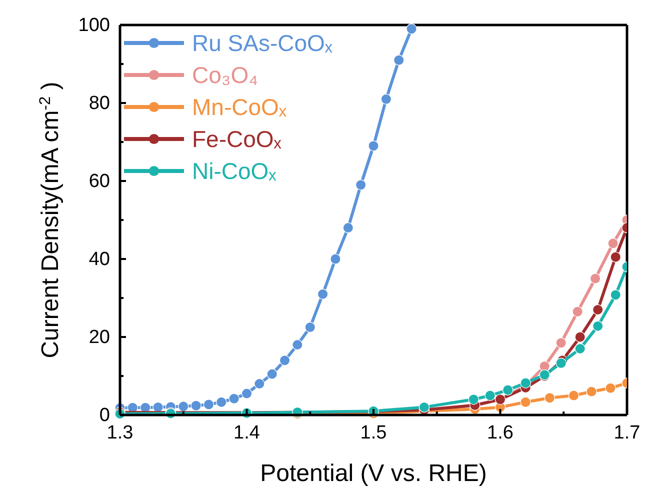  Describe the element at coordinates (239, 107) in the screenshot. I see `legend-label: Mn-CoOₓ` at that location.